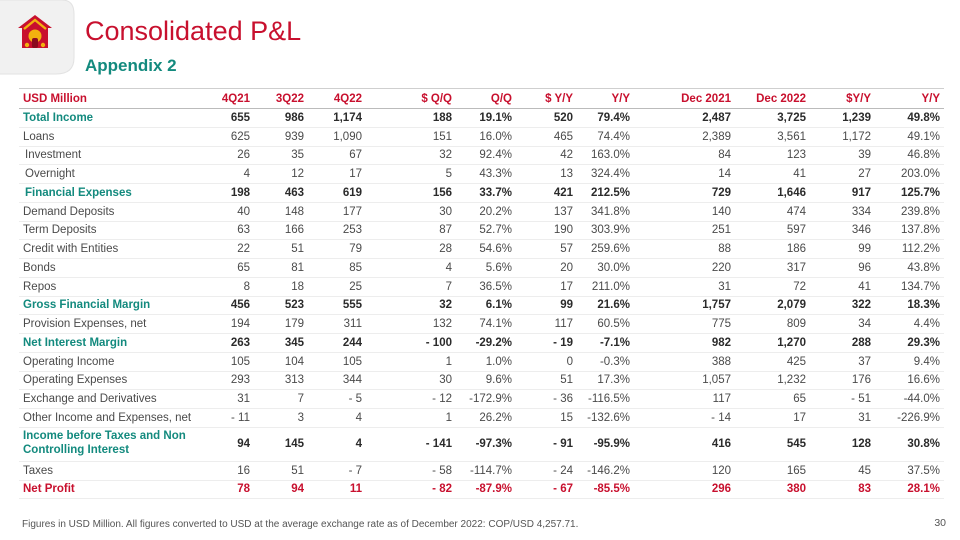  I want to click on table-cell: 1,270, so click(772, 343).